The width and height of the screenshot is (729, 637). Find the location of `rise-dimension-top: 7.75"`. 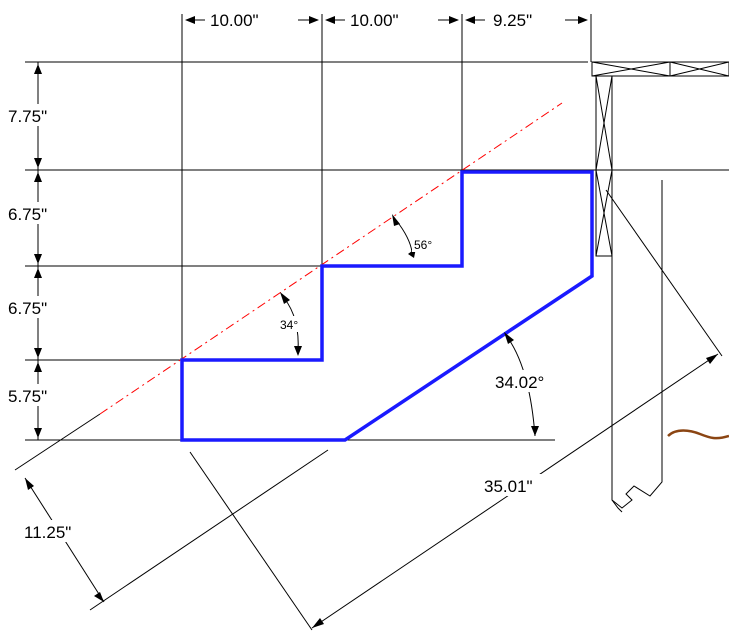

rise-dimension-top: 7.75" is located at coordinates (27, 116).